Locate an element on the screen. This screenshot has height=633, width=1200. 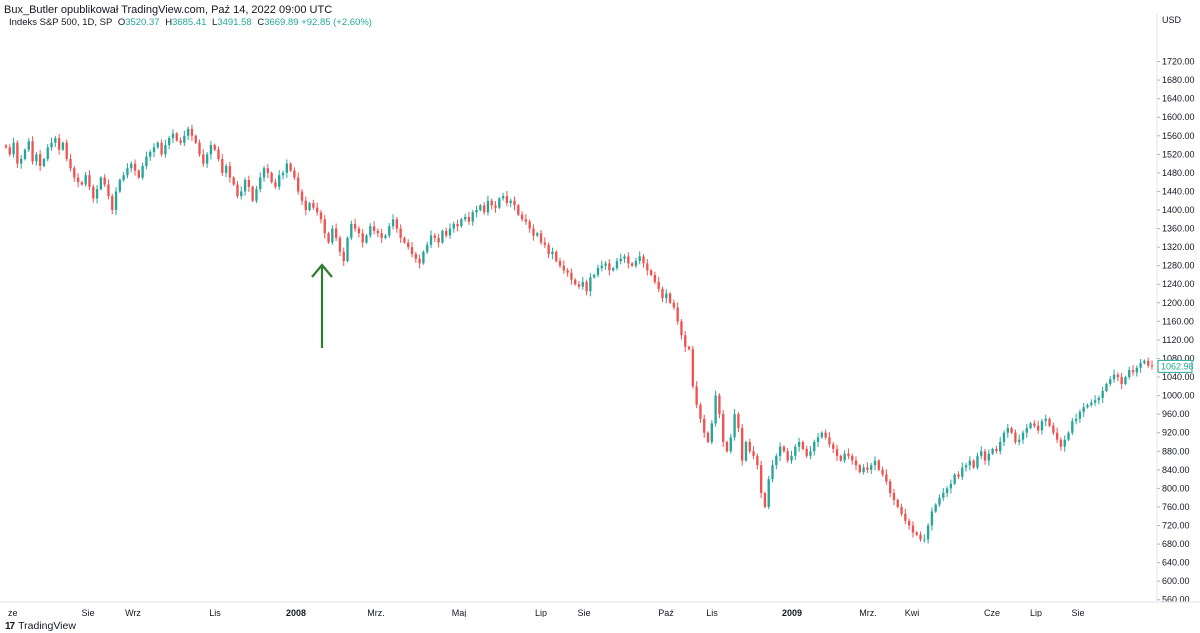
x-tick-label: Lis is located at coordinates (215, 612).